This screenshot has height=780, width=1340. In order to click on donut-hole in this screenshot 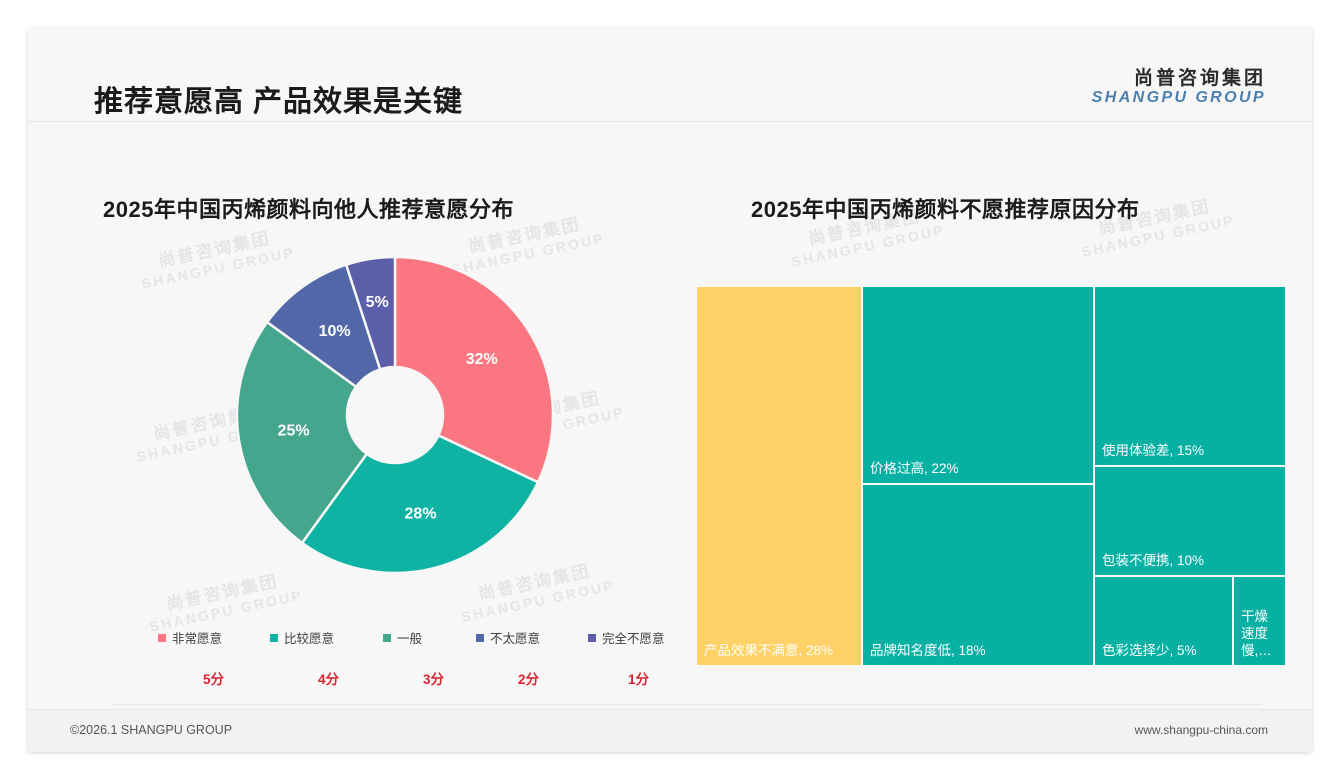, I will do `click(395, 415)`.